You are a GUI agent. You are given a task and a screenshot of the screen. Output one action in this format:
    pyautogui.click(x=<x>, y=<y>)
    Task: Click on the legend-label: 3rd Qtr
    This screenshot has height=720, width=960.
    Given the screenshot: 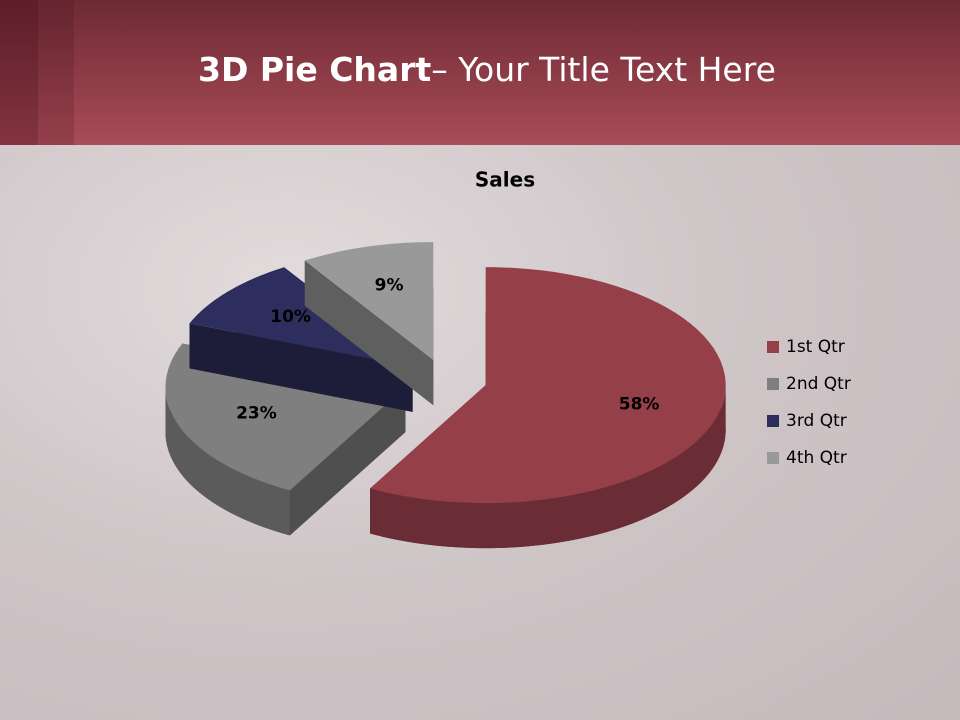 What is the action you would take?
    pyautogui.click(x=816, y=421)
    